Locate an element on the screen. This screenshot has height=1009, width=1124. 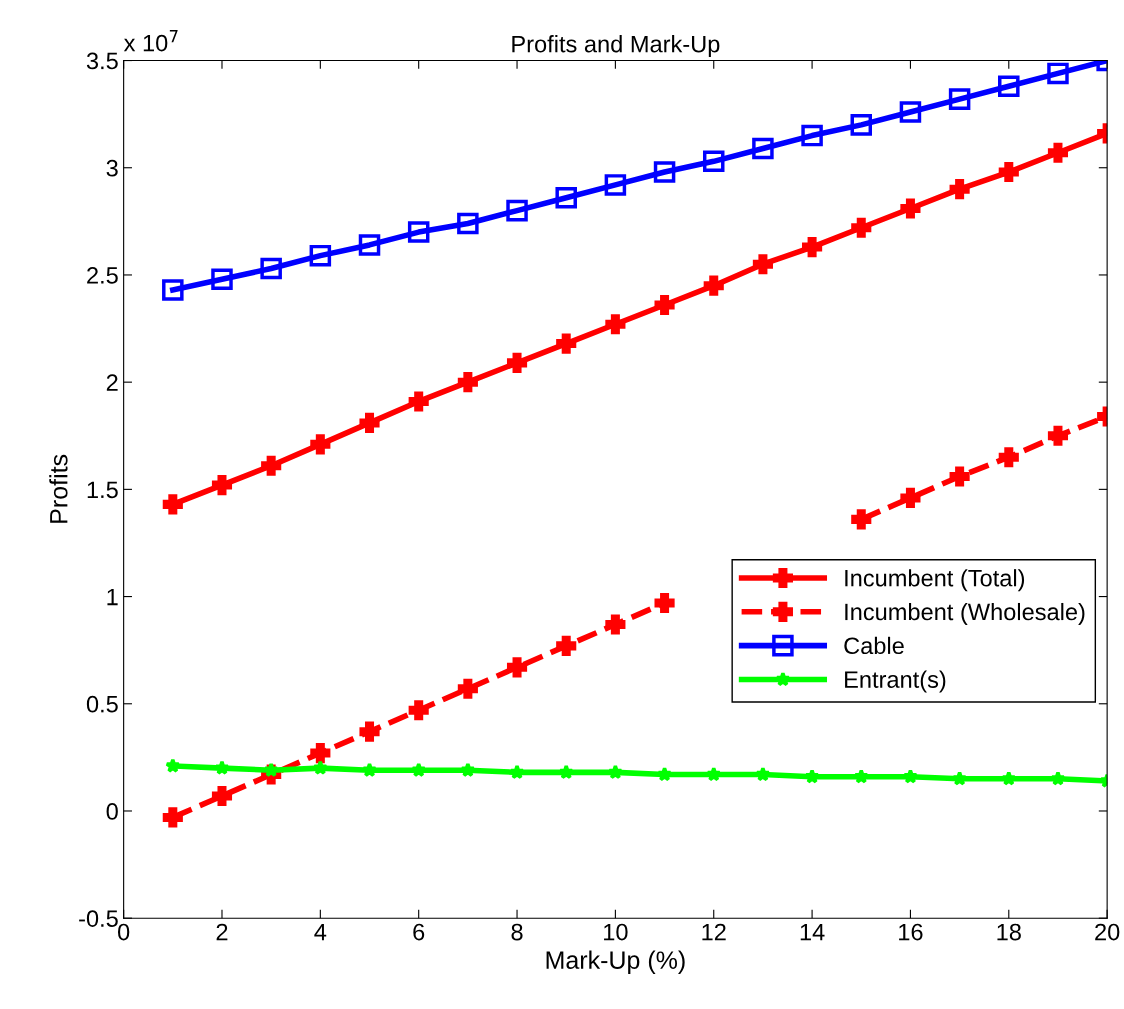
x-tick-label: 0 is located at coordinates (124, 932).